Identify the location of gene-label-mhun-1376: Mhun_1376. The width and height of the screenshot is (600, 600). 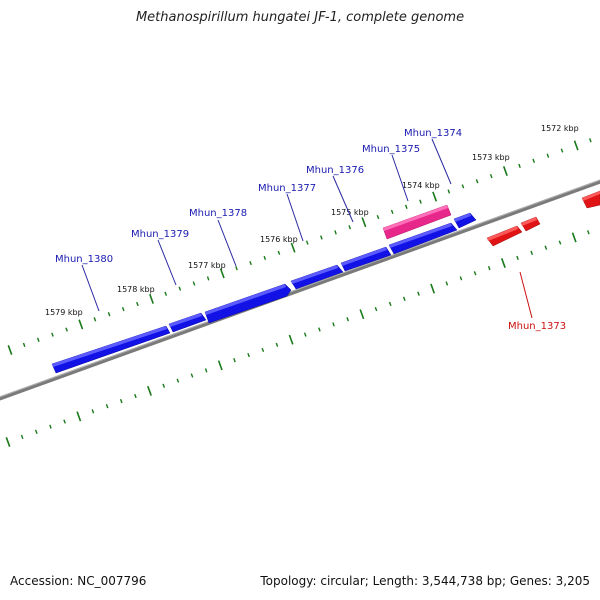
(335, 170).